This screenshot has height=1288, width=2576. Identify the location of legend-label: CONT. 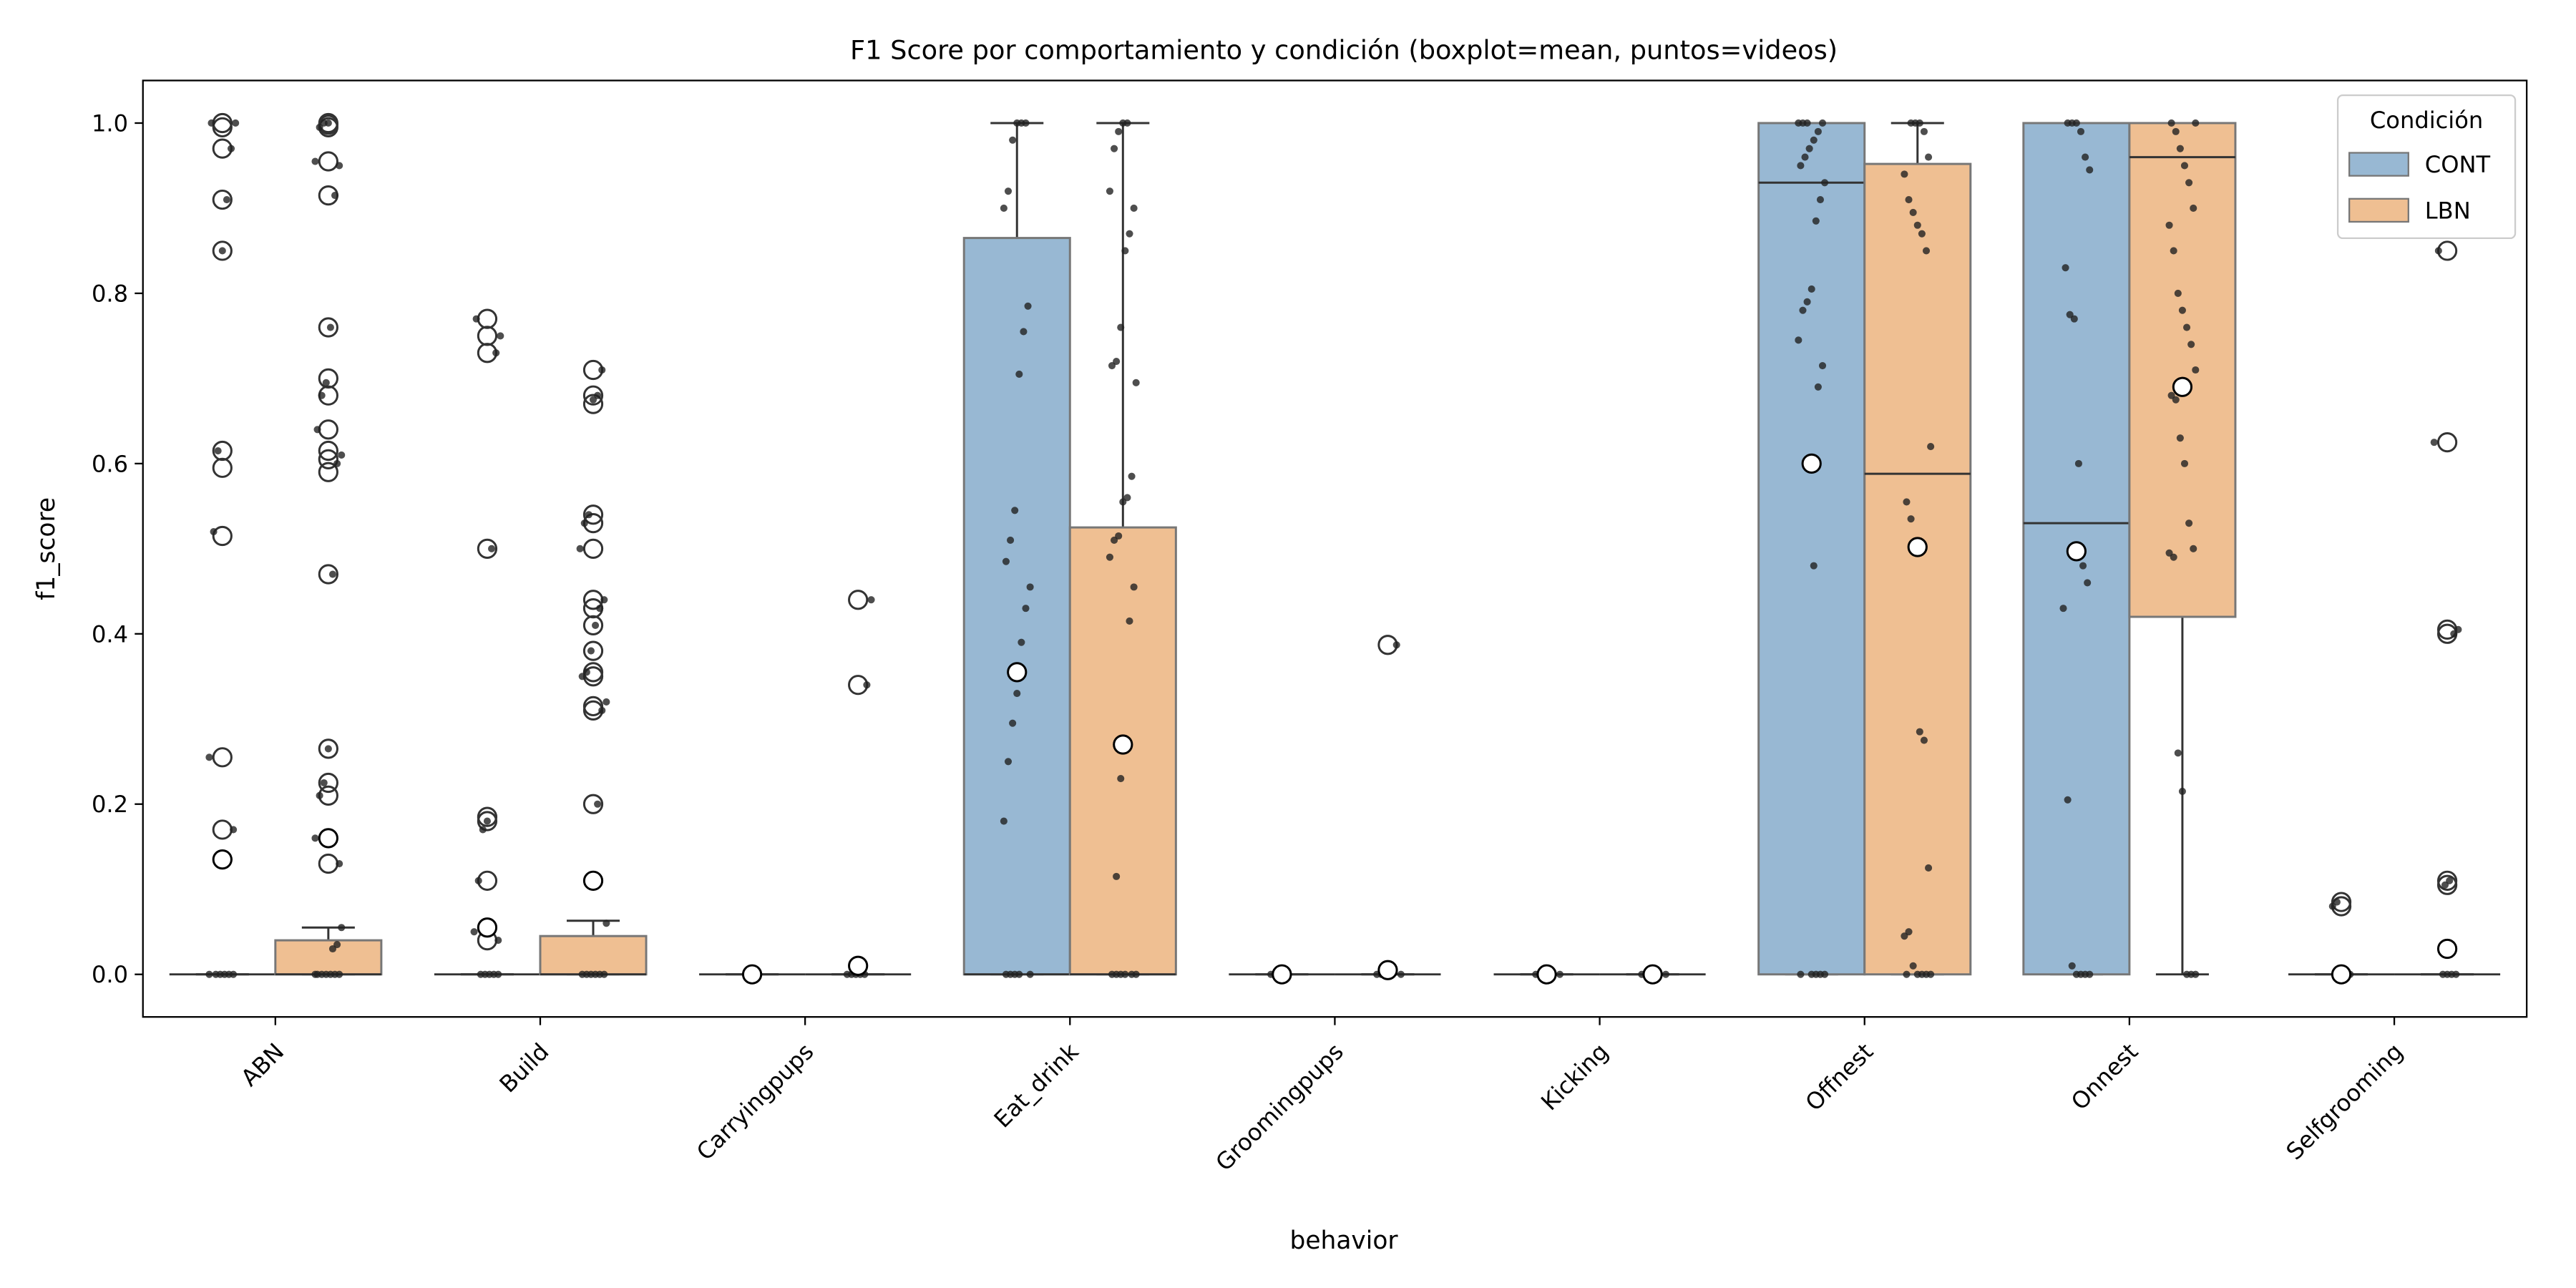
(2458, 164).